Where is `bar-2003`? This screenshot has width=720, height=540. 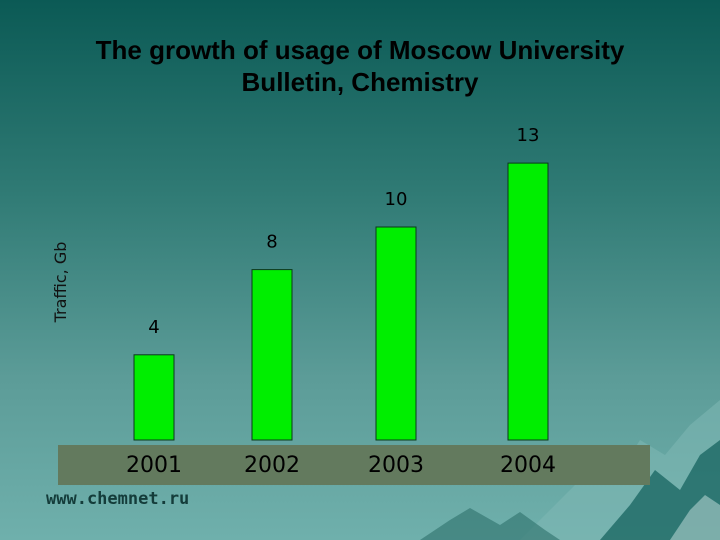 bar-2003 is located at coordinates (396, 333).